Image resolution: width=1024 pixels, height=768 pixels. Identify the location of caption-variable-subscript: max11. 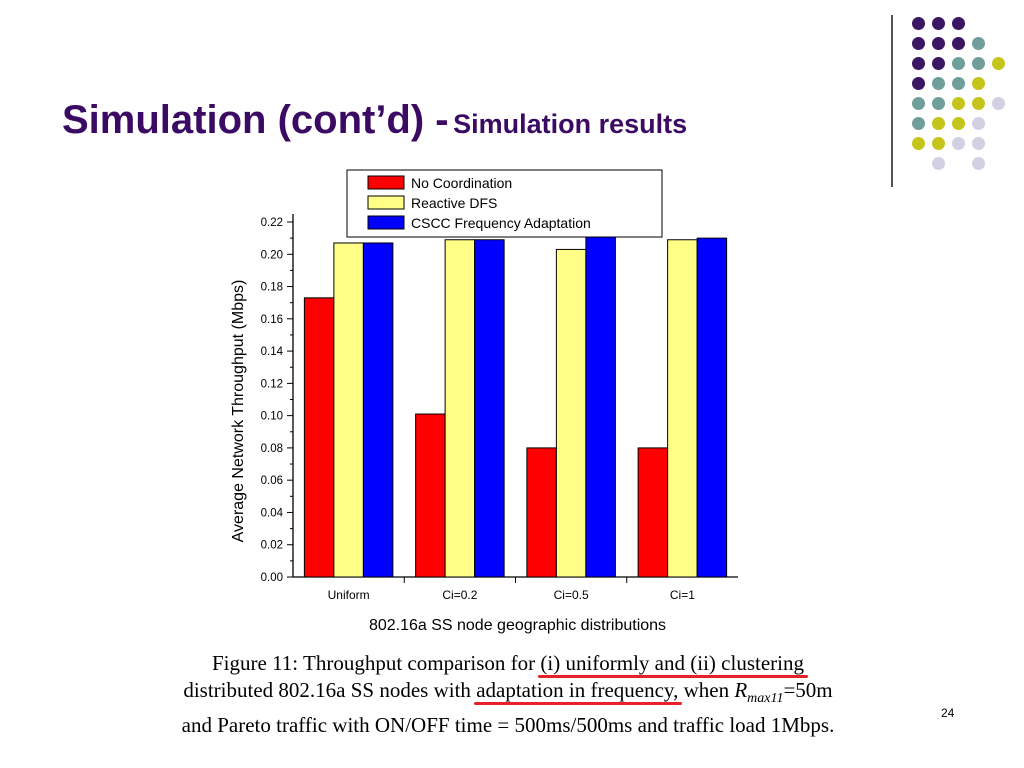
(765, 699).